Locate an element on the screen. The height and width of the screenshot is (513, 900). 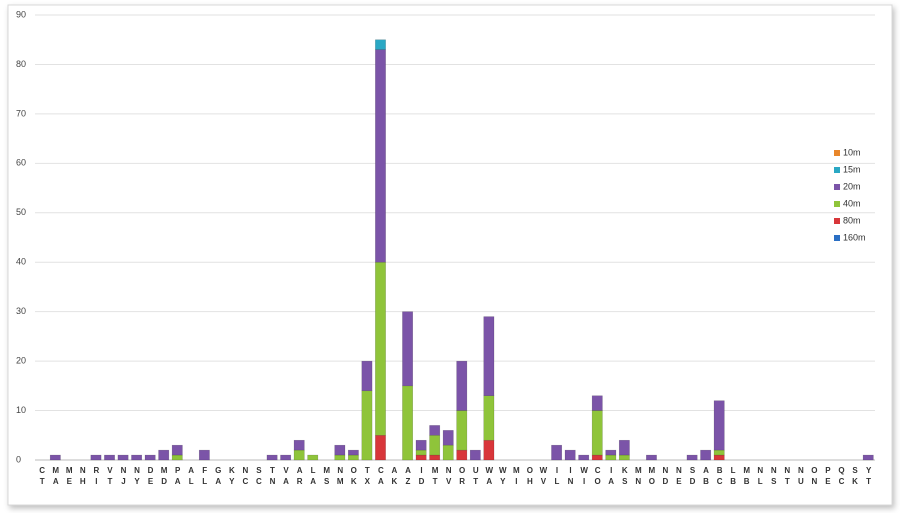
x-tick-label: LB is located at coordinates (733, 477).